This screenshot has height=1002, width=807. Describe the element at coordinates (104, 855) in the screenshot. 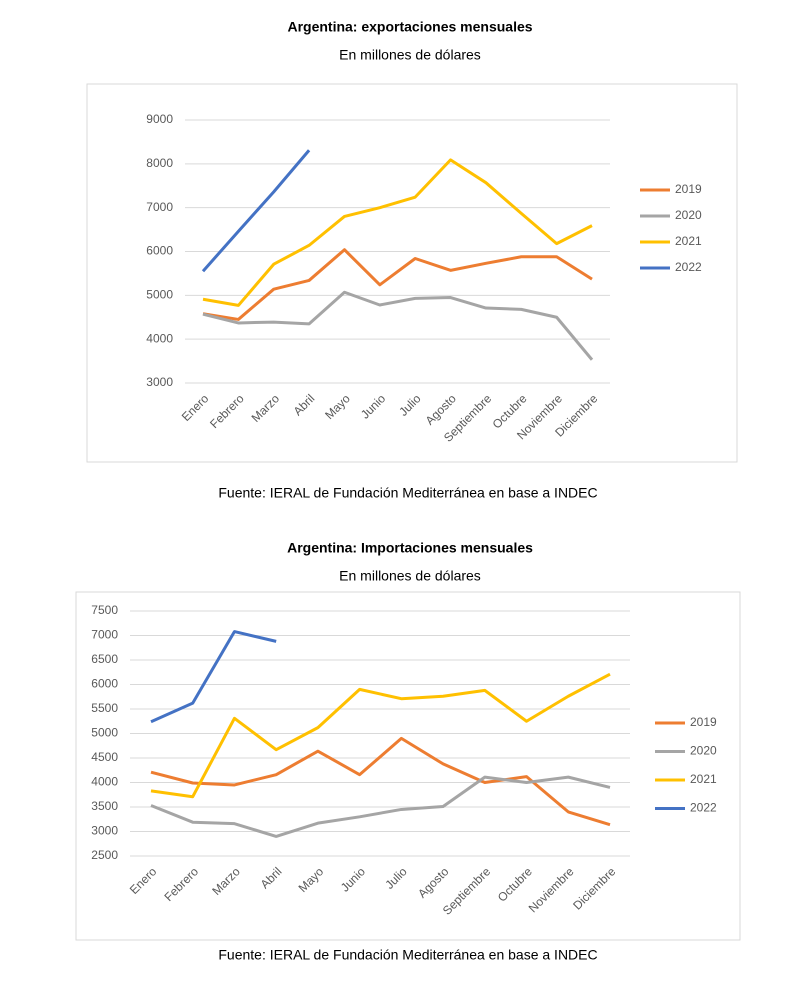

I see `y-tick-label: 2500` at that location.